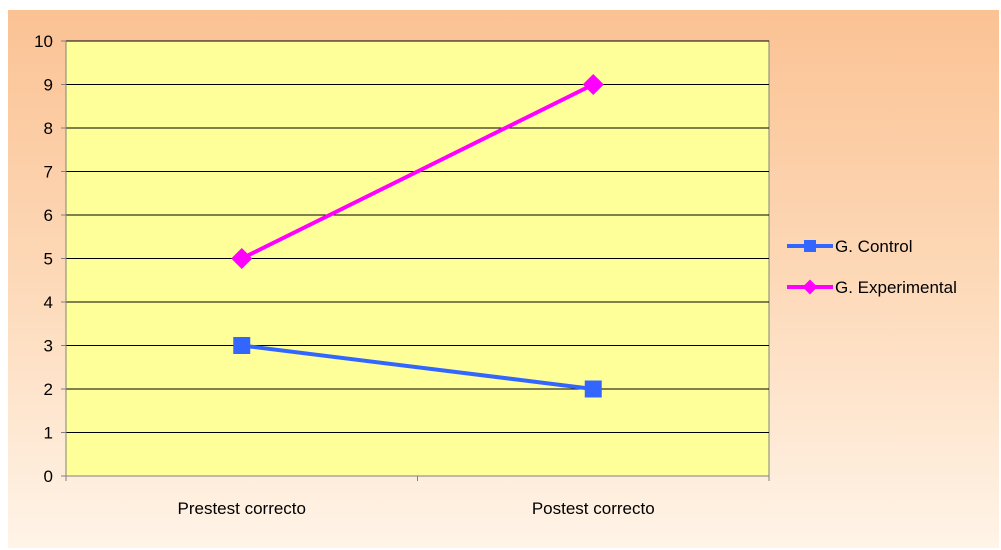 The height and width of the screenshot is (550, 1001). Describe the element at coordinates (43, 41) in the screenshot. I see `y-tick-label: 10` at that location.